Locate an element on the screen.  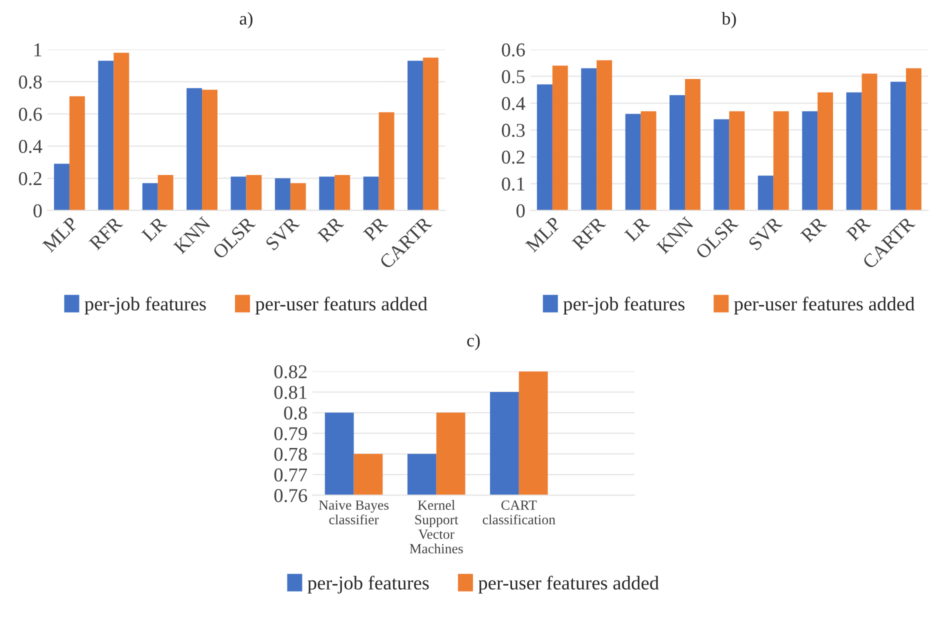
legend-label: per-user featurs added is located at coordinates (341, 305).